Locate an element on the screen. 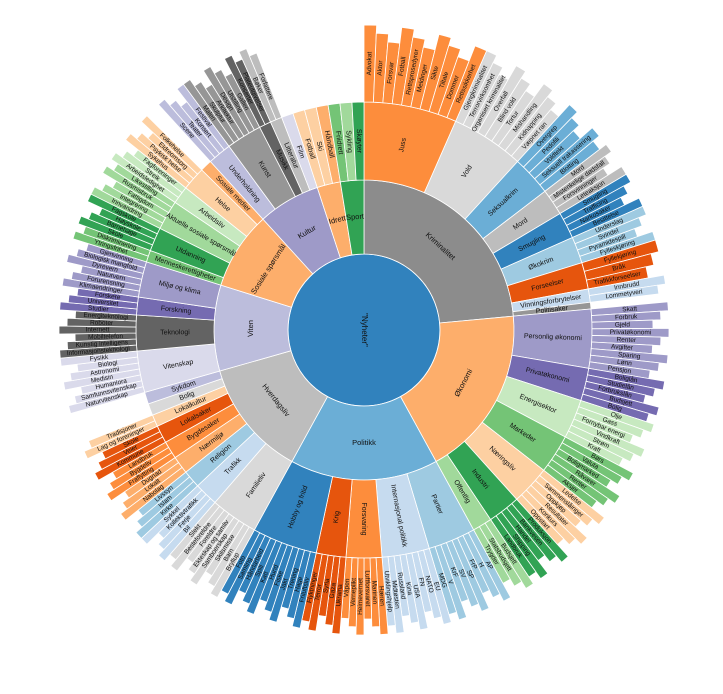  label-politikk: Politikk is located at coordinates (364, 442).